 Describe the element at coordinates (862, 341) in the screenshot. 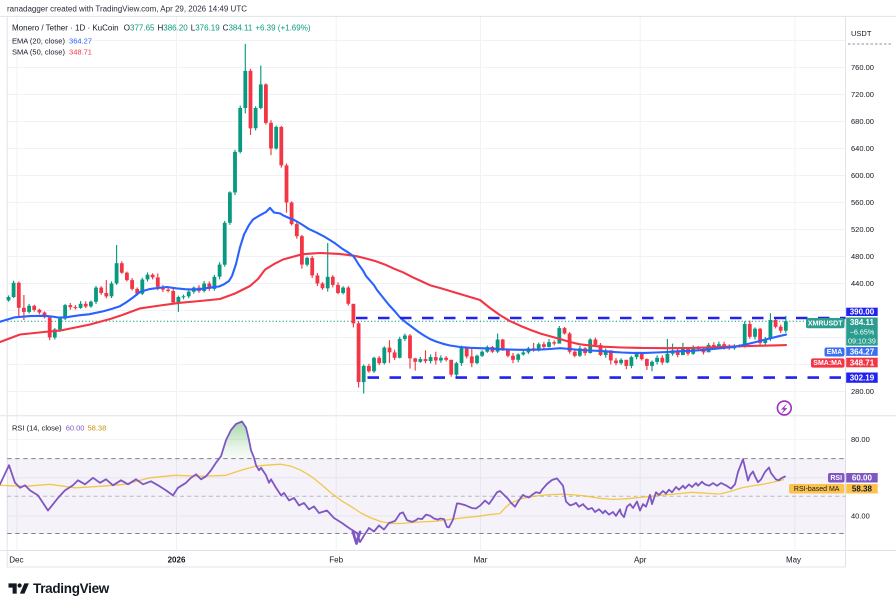

I see `svg-text: 09:10:39` at that location.